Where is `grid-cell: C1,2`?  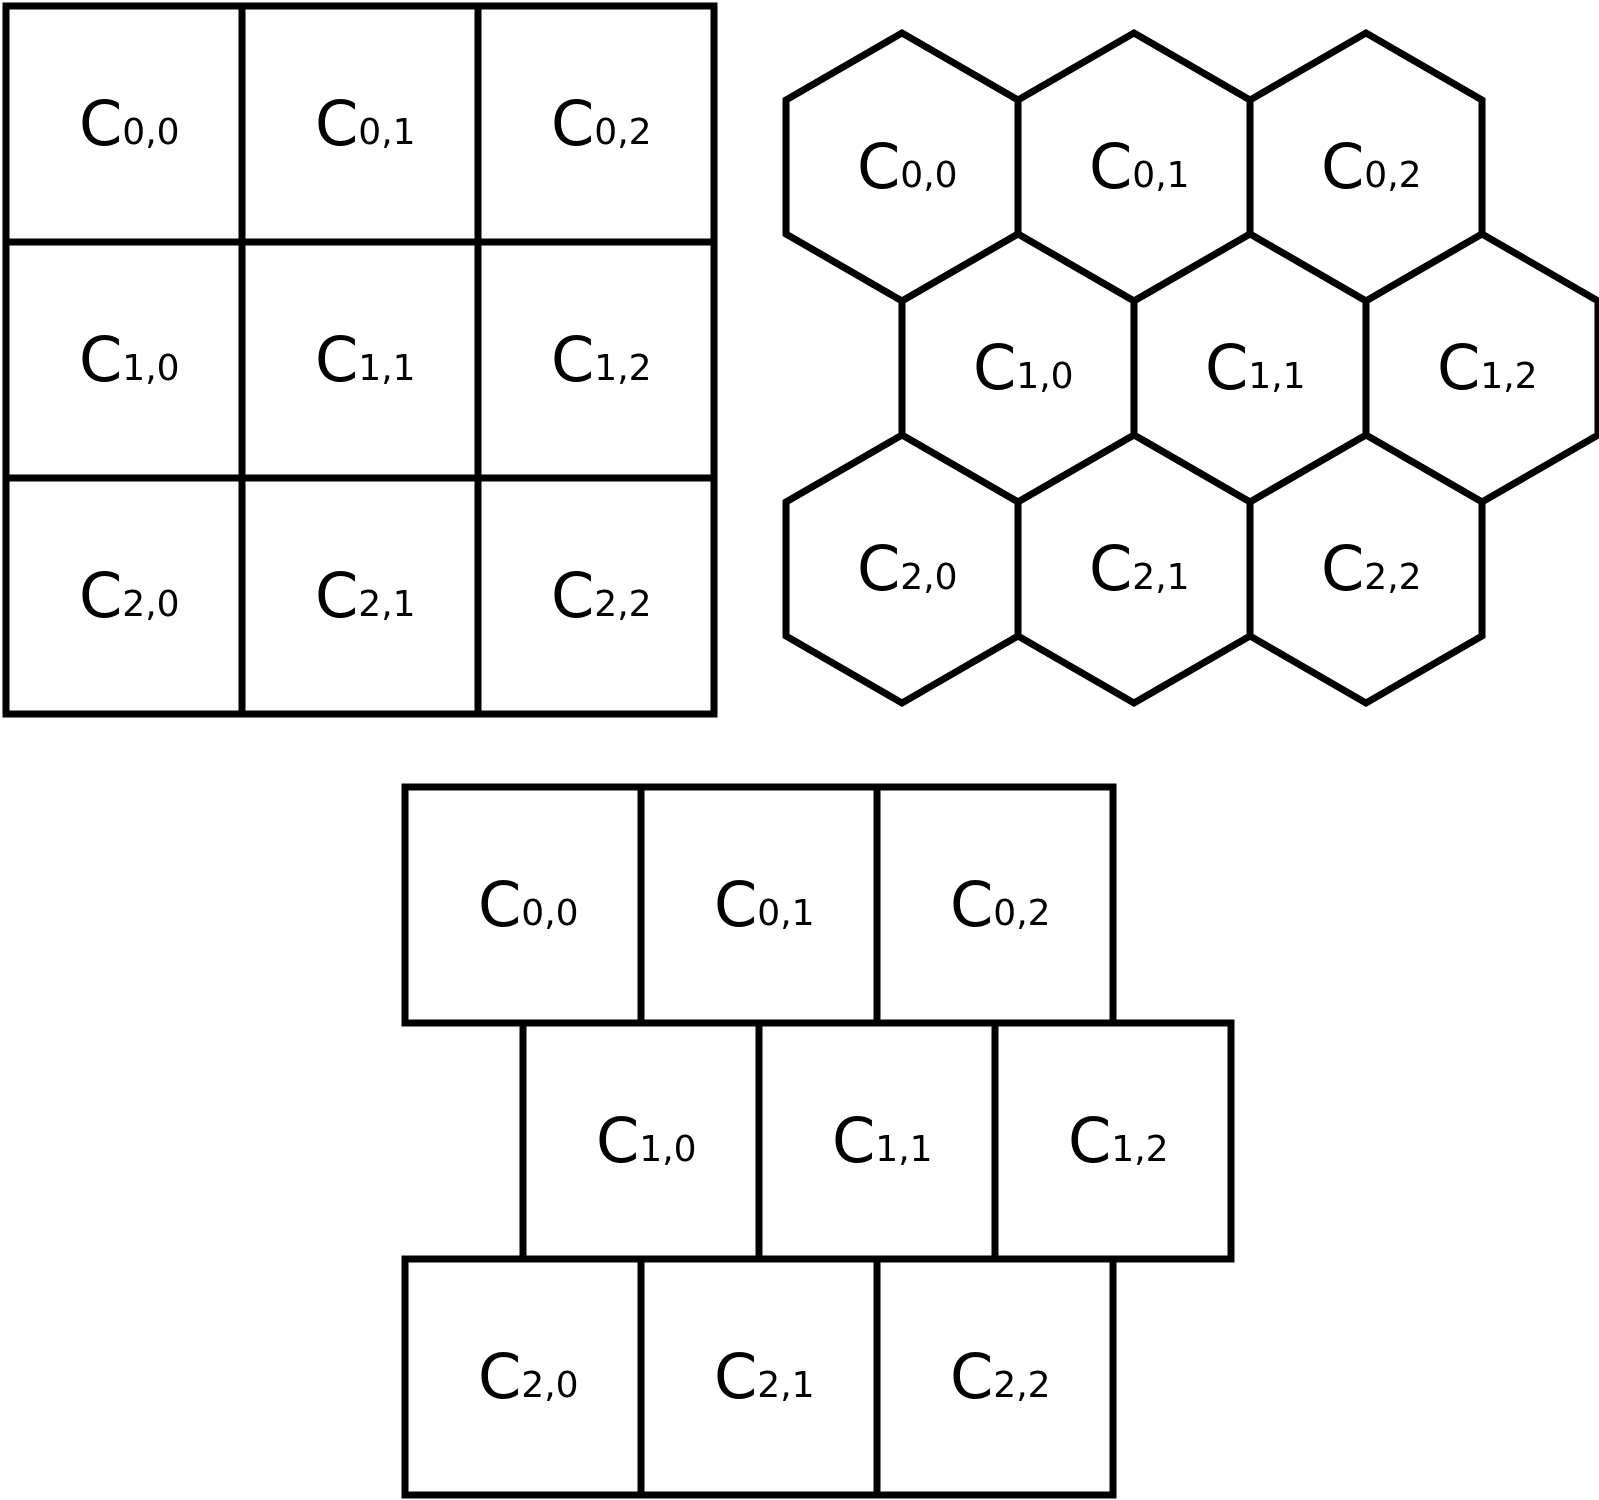 grid-cell: C1,2 is located at coordinates (596, 360).